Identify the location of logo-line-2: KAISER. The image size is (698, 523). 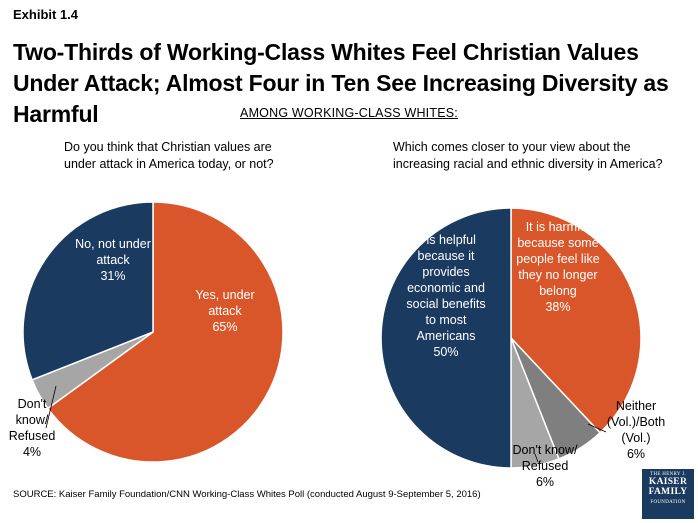
(668, 482).